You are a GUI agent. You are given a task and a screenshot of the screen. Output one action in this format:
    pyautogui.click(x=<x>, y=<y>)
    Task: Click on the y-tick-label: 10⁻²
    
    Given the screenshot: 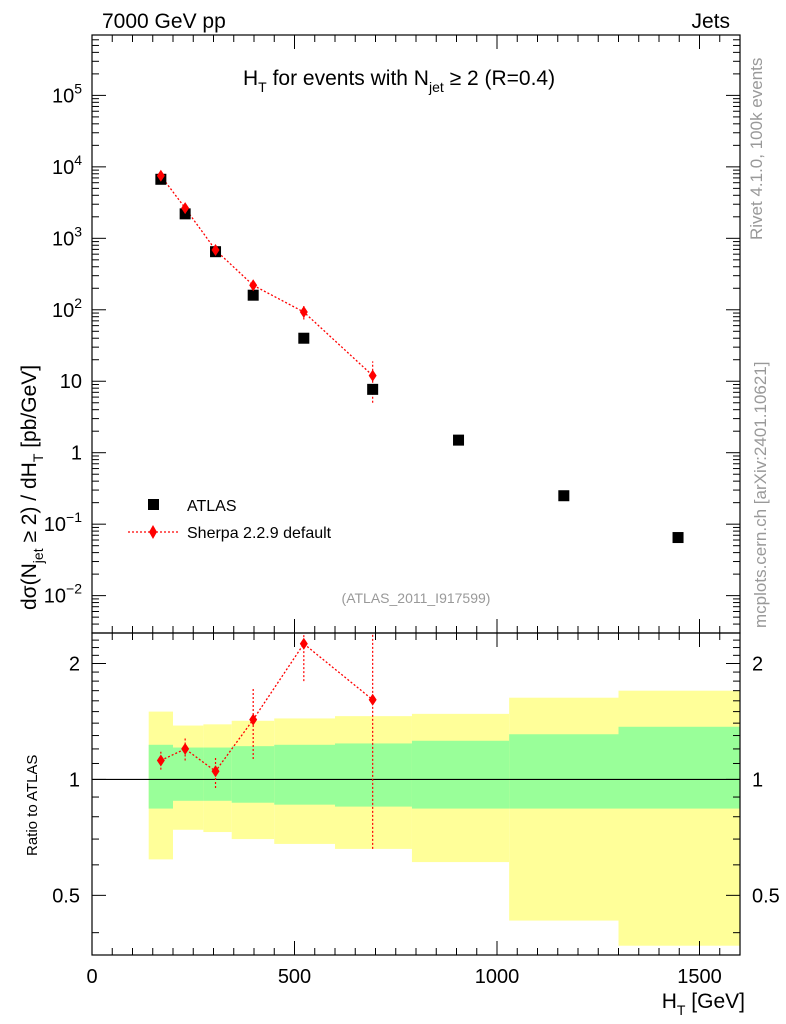 What is the action you would take?
    pyautogui.click(x=63, y=594)
    